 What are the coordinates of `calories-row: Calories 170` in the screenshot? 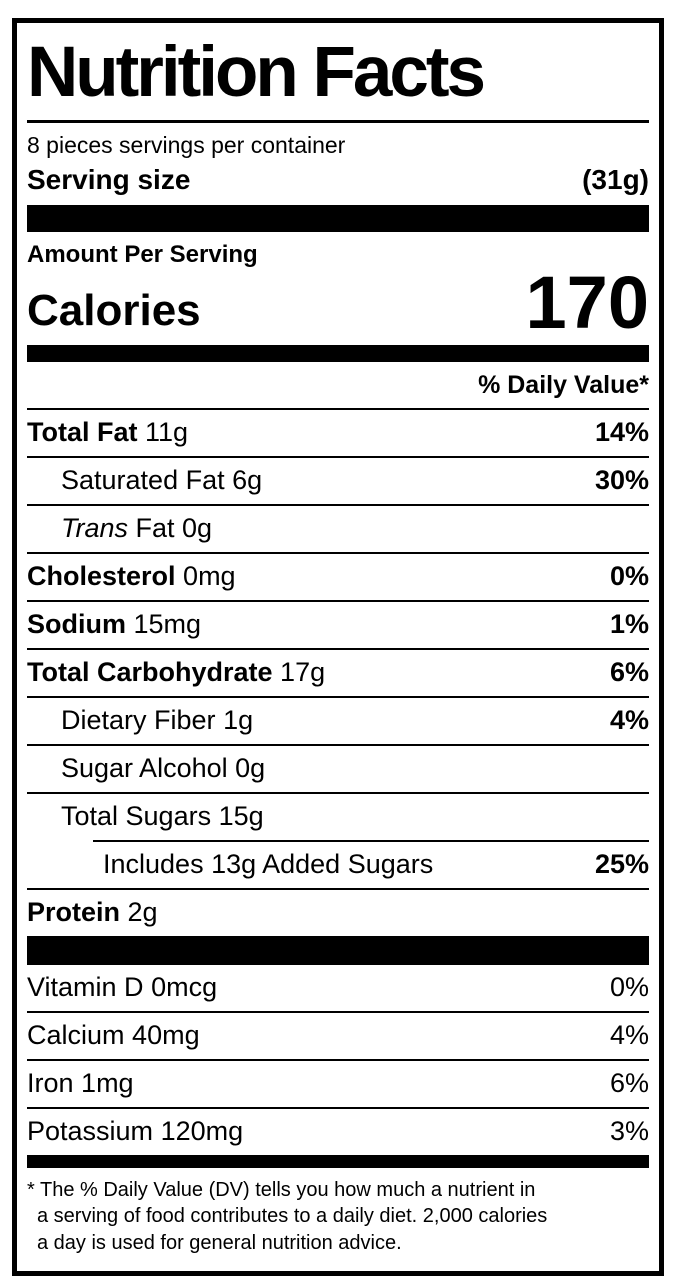 It's located at (338, 303).